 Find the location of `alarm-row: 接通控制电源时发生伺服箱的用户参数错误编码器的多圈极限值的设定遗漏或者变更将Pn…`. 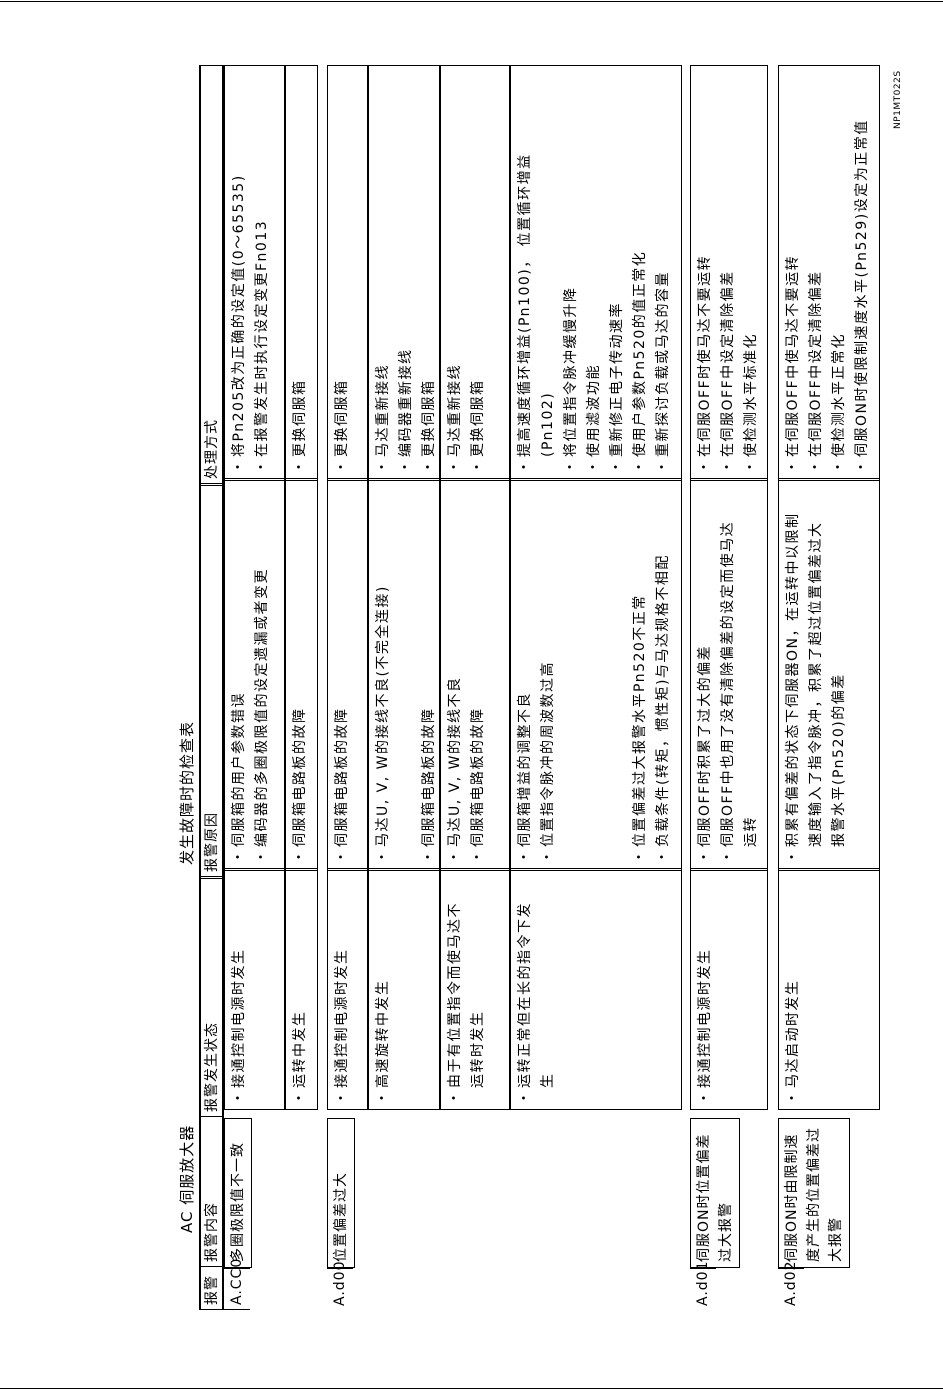

alarm-row: 接通控制电源时发生伺服箱的用户参数错误编码器的多圈极限值的设定遗漏或者变更将Pn… is located at coordinates (254, 587).